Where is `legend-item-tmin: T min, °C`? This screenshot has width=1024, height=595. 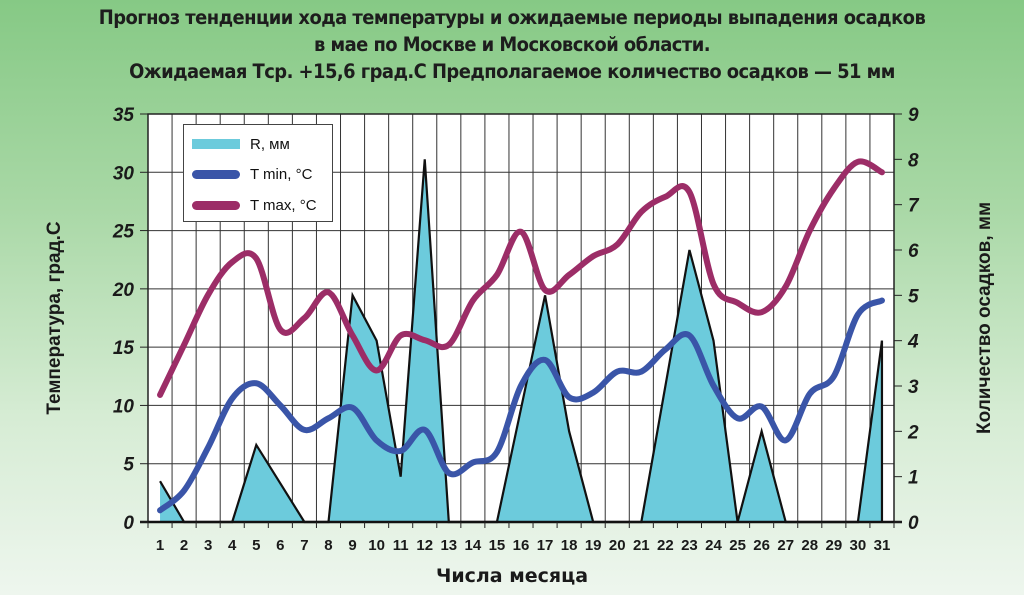
legend-item-tmin: T min, °C is located at coordinates (252, 174).